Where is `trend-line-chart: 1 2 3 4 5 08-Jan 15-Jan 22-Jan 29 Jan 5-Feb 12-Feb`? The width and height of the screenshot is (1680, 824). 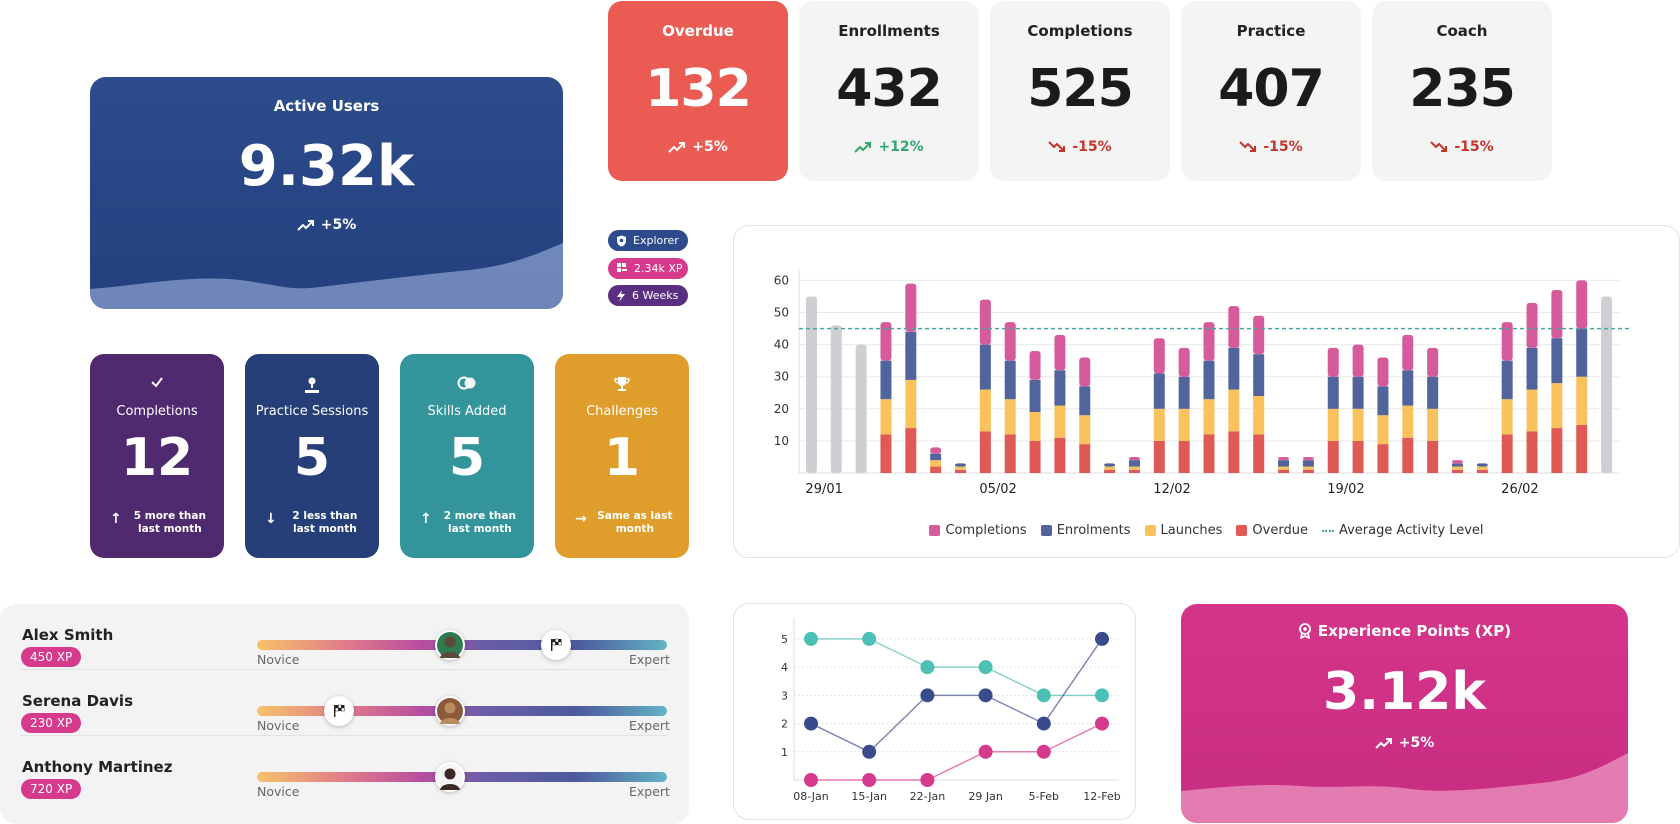 trend-line-chart: 1 2 3 4 5 08-Jan 15-Jan 22-Jan 29 Jan 5-Feb 12-Feb is located at coordinates (951, 710).